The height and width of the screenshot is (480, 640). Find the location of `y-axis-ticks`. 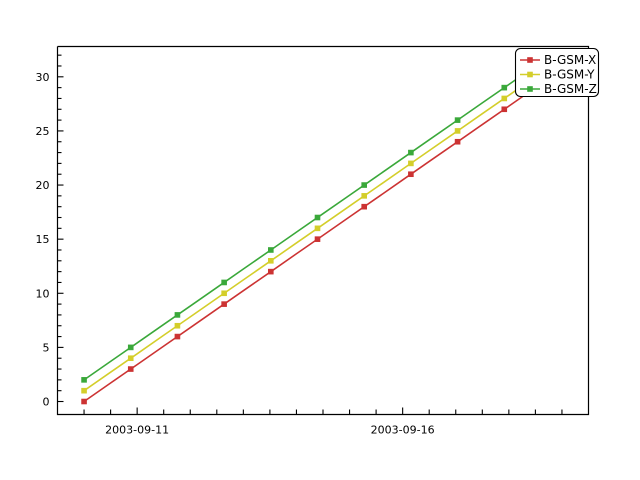

y-axis-ticks is located at coordinates (60, 228).